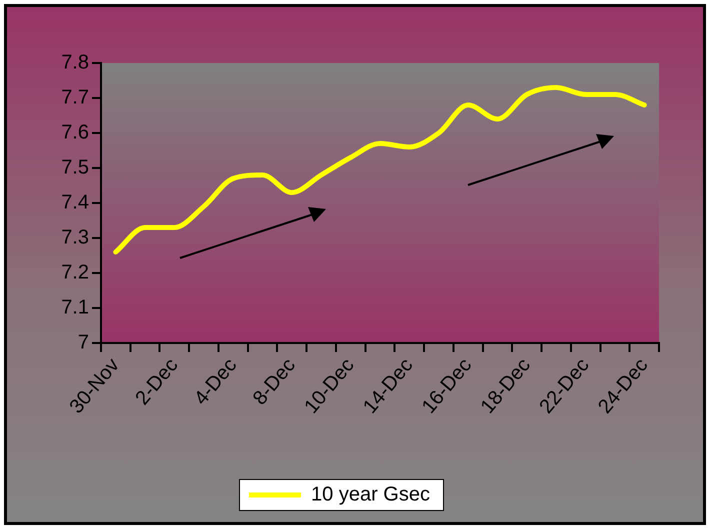 The image size is (710, 529). What do you see at coordinates (75, 167) in the screenshot?
I see `y-tick-label: 7.5` at bounding box center [75, 167].